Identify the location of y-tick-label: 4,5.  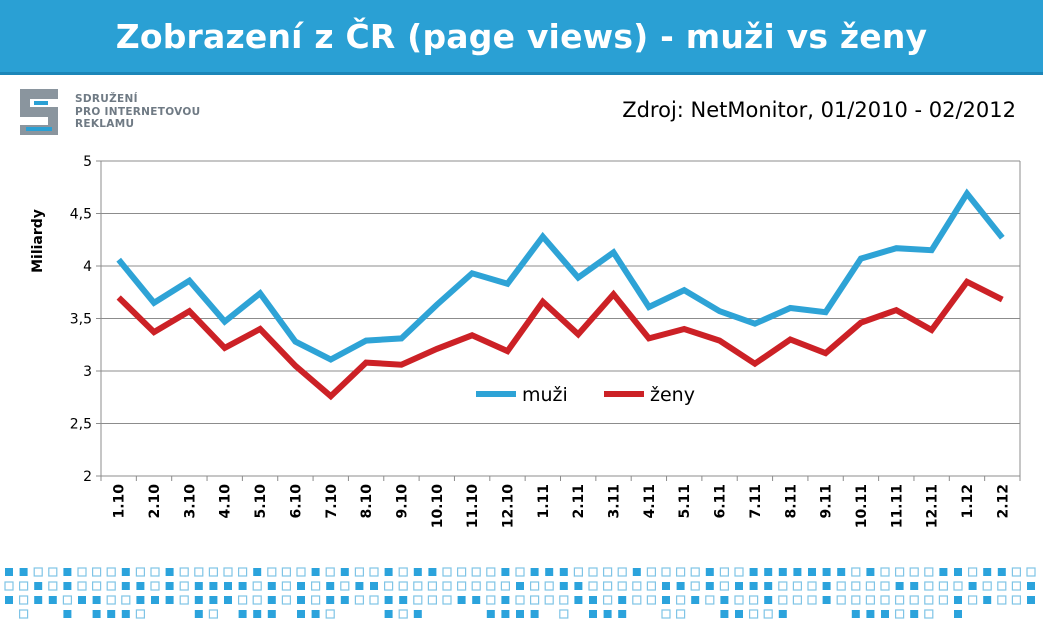
(81, 215).